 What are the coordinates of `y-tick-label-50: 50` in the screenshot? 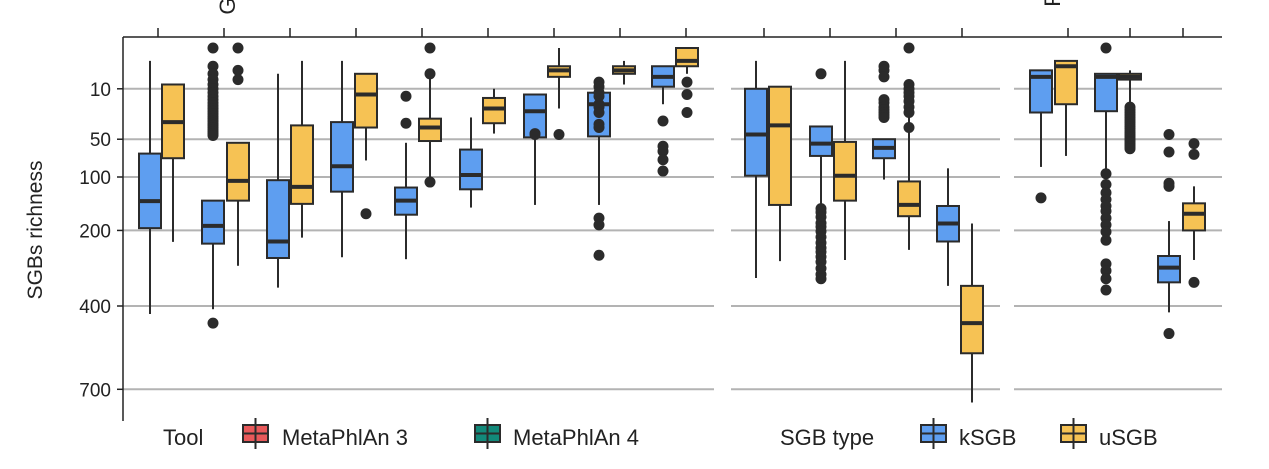 It's located at (100, 140).